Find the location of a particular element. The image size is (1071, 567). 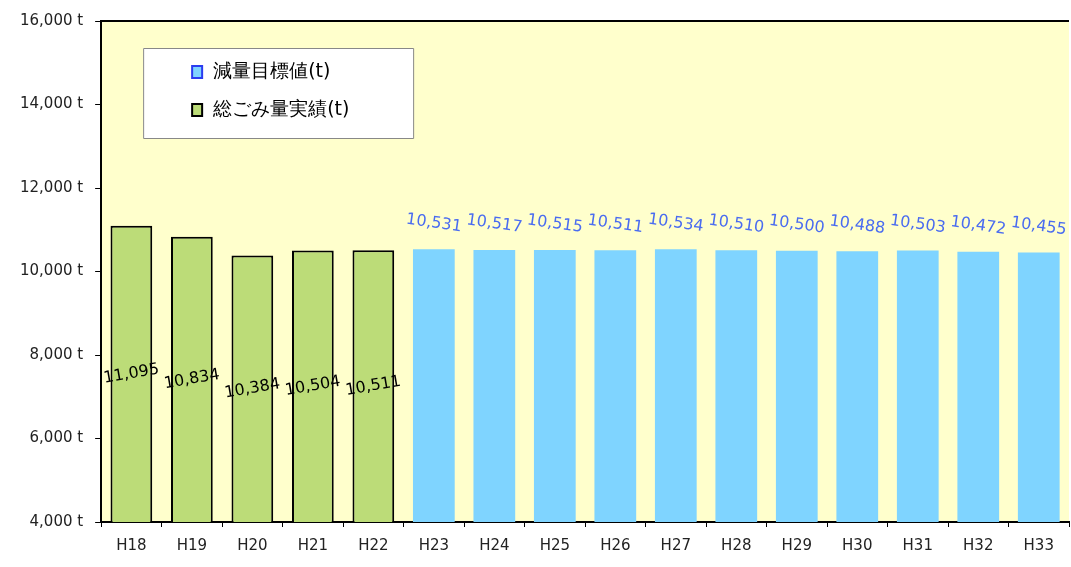

x-tick-label: H32 is located at coordinates (978, 544).